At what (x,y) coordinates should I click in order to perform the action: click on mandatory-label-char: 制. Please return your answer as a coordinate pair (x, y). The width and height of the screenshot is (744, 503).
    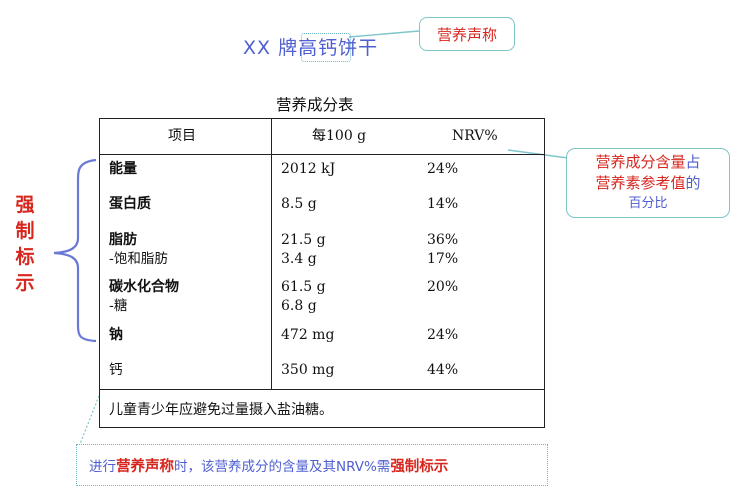
    Looking at the image, I should click on (25, 231).